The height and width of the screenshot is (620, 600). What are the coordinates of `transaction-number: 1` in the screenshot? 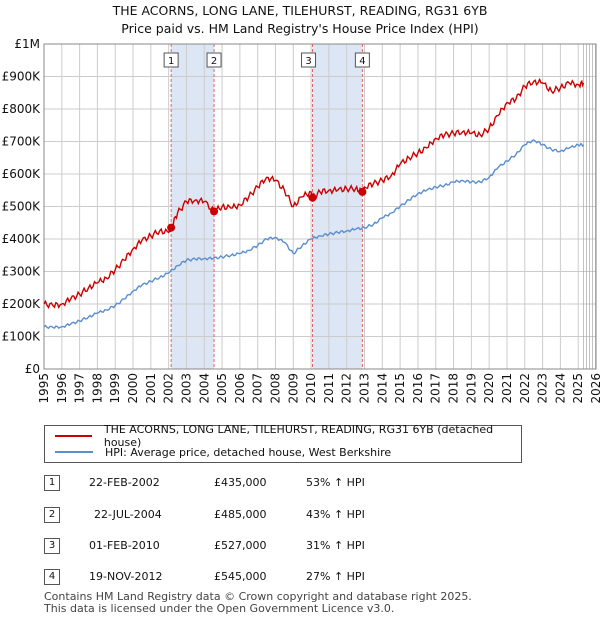 It's located at (52, 483).